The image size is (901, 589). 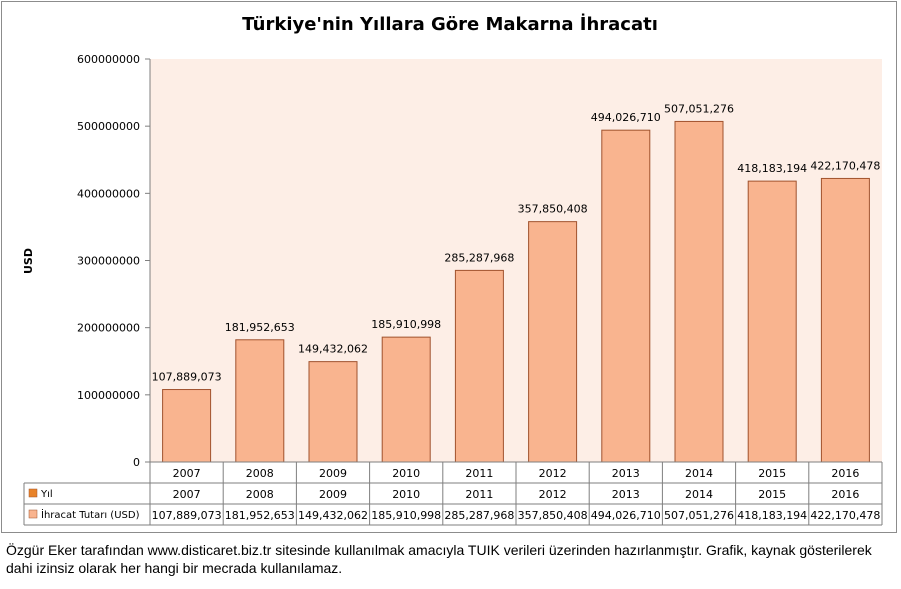 I want to click on table-cell: 149,432,062, so click(x=333, y=515).